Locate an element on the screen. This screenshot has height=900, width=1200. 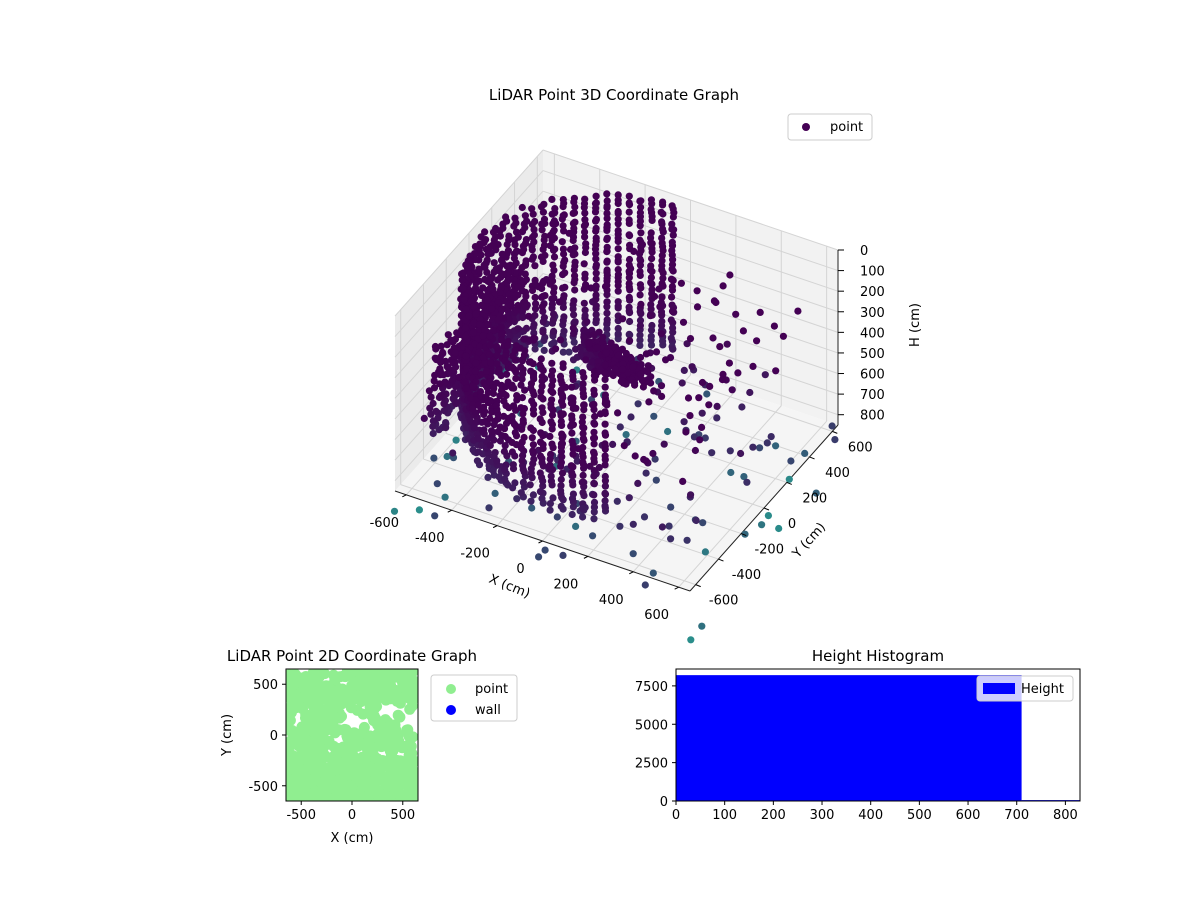
y-tick-label-3d: -400 is located at coordinates (747, 575).